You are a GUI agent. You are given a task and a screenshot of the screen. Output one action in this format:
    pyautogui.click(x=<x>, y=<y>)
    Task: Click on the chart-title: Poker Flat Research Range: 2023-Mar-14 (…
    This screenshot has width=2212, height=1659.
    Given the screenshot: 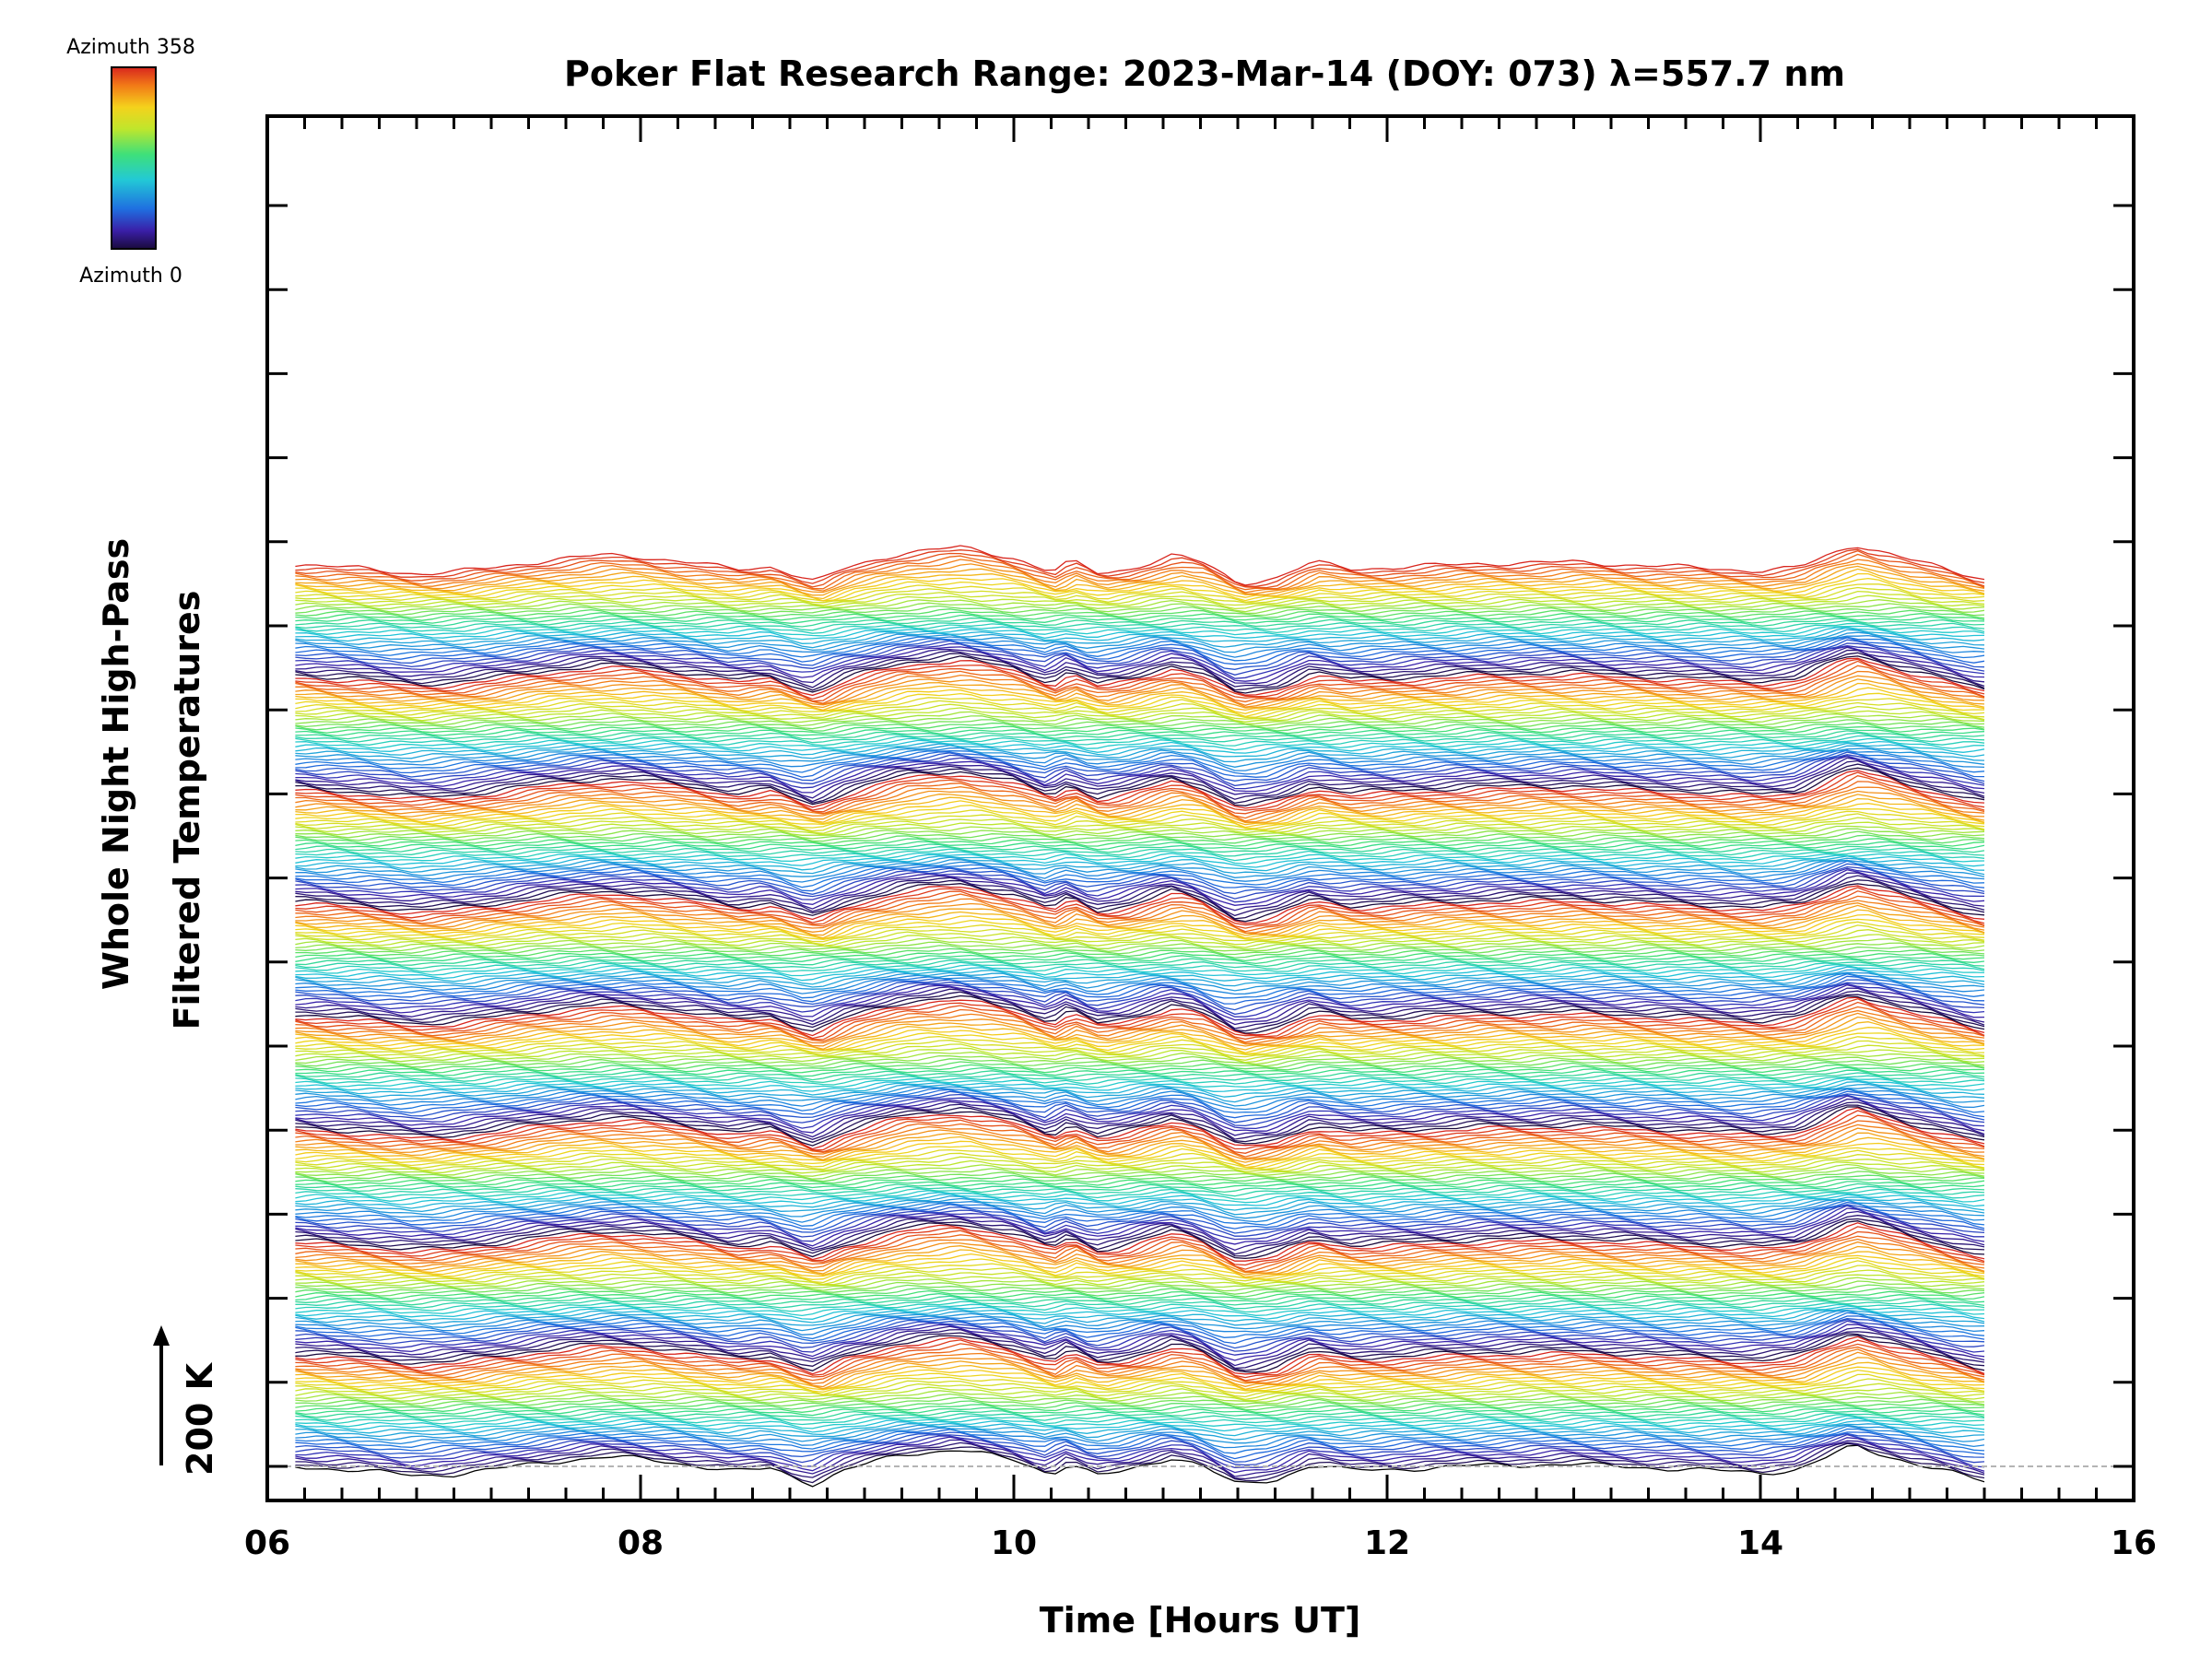 What is the action you would take?
    pyautogui.click(x=1204, y=73)
    